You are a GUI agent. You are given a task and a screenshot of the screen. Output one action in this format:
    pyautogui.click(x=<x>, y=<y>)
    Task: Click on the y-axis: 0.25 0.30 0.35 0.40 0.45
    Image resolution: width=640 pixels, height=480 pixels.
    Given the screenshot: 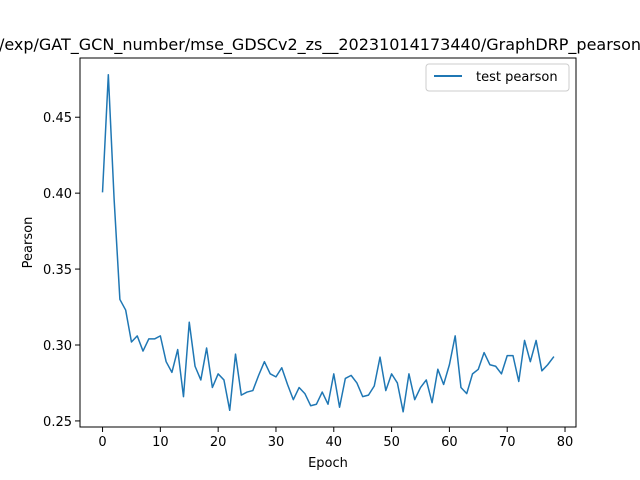 What is the action you would take?
    pyautogui.click(x=61, y=270)
    